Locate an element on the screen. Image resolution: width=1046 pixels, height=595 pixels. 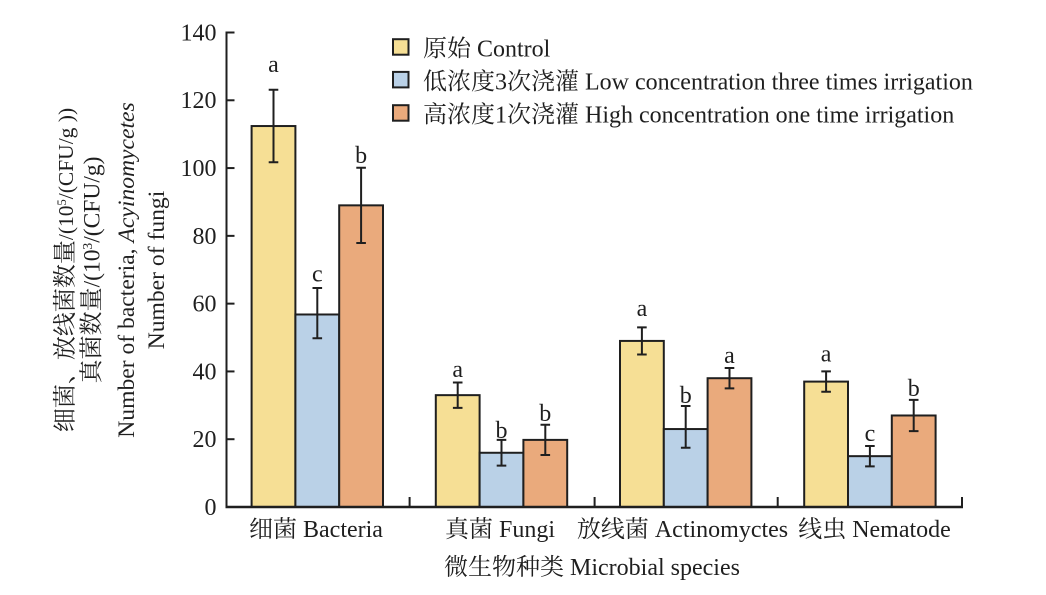
svg-text: /(CFU/g) is located at coordinates (93, 200).